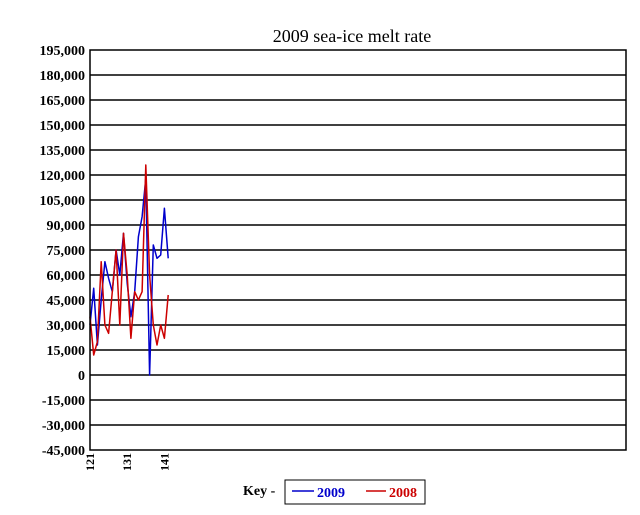 This screenshot has height=515, width=640. I want to click on y-tick-label: -30,000, so click(63, 426).